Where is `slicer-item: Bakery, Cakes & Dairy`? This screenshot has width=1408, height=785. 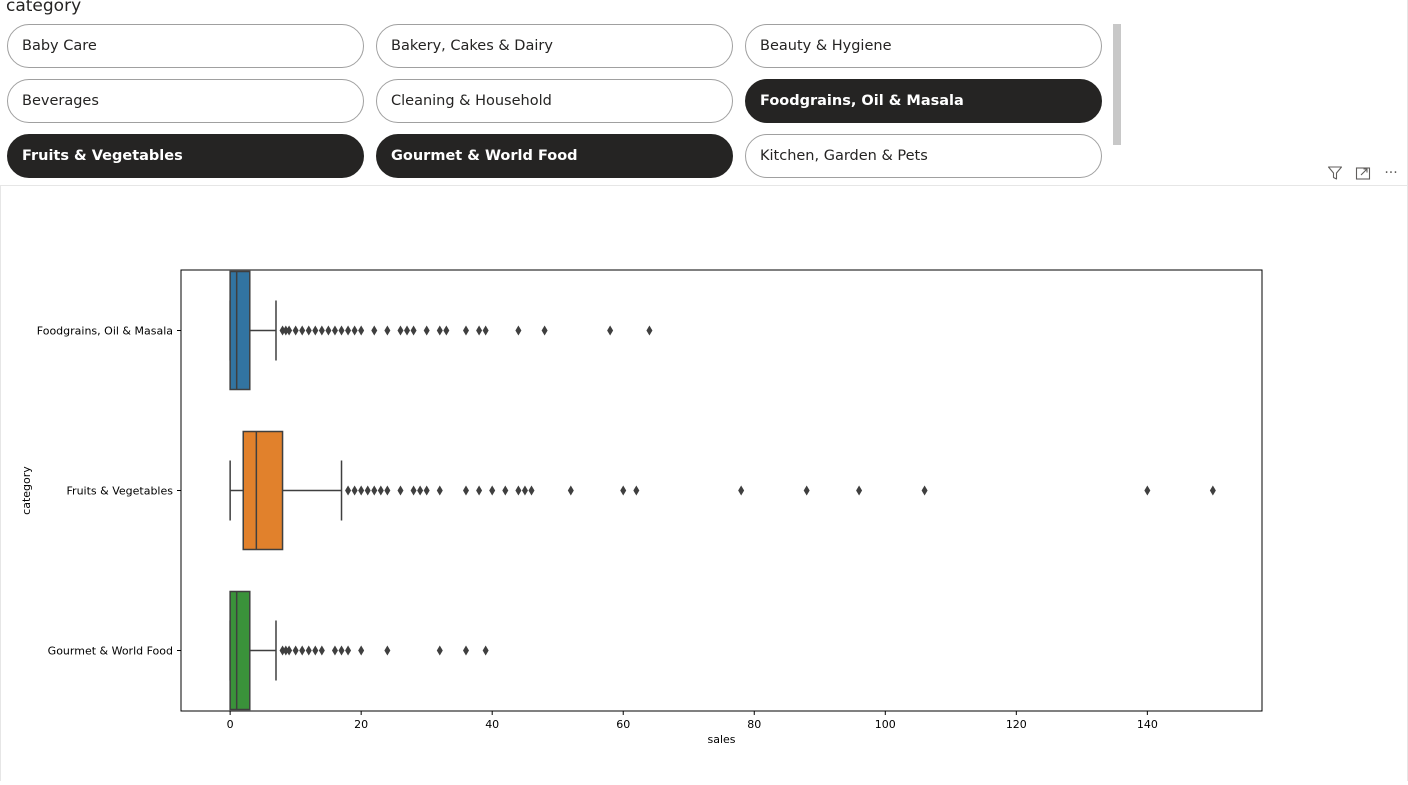 slicer-item: Bakery, Cakes & Dairy is located at coordinates (554, 46).